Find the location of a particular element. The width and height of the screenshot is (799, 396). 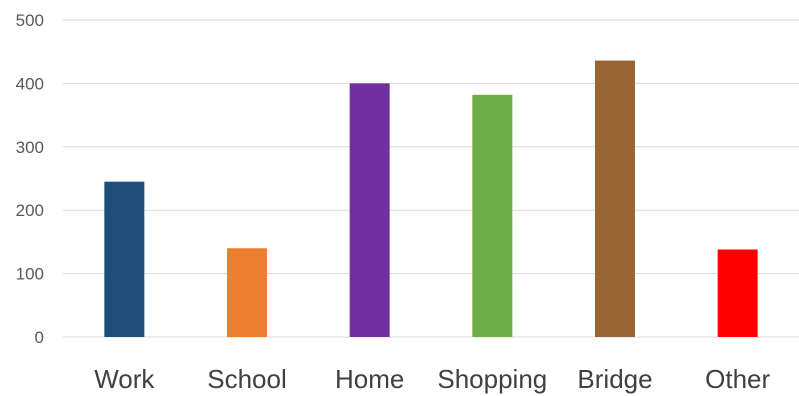

x-tick-label-school: School is located at coordinates (247, 379).